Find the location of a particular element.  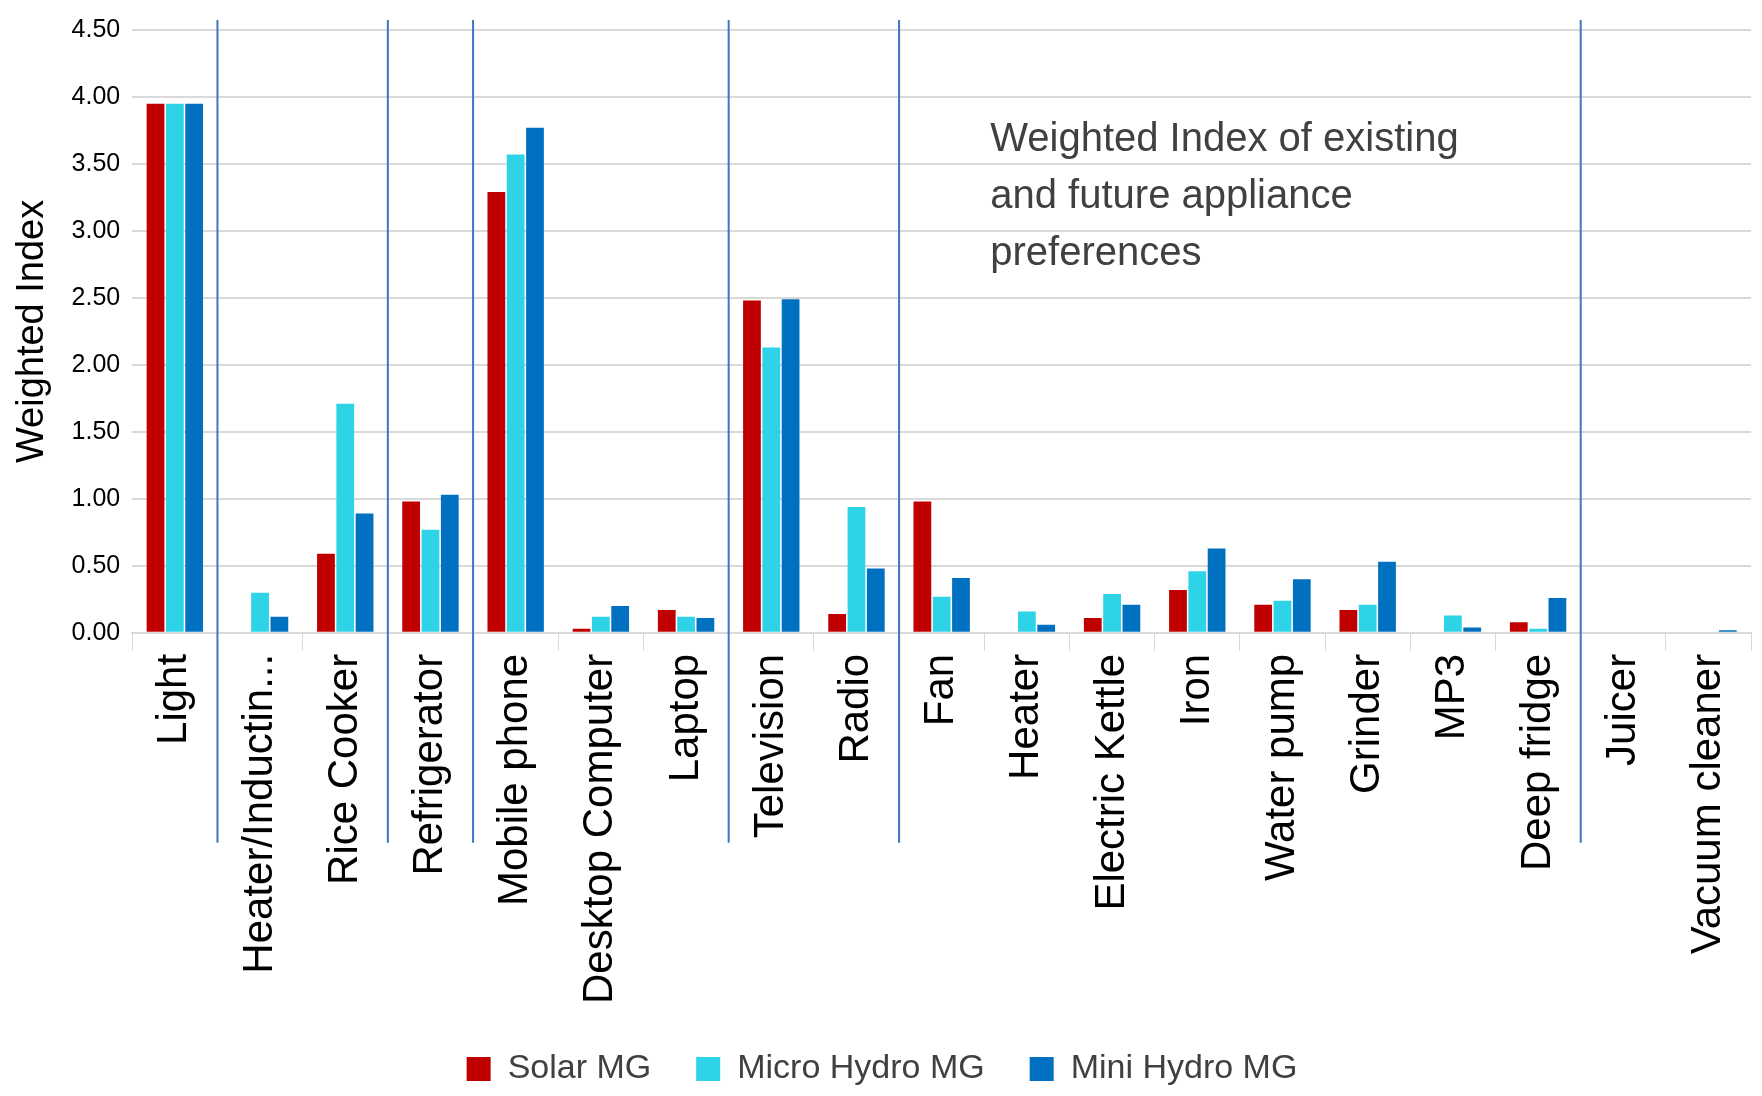

y-tick-label: 2.00 is located at coordinates (96, 362).